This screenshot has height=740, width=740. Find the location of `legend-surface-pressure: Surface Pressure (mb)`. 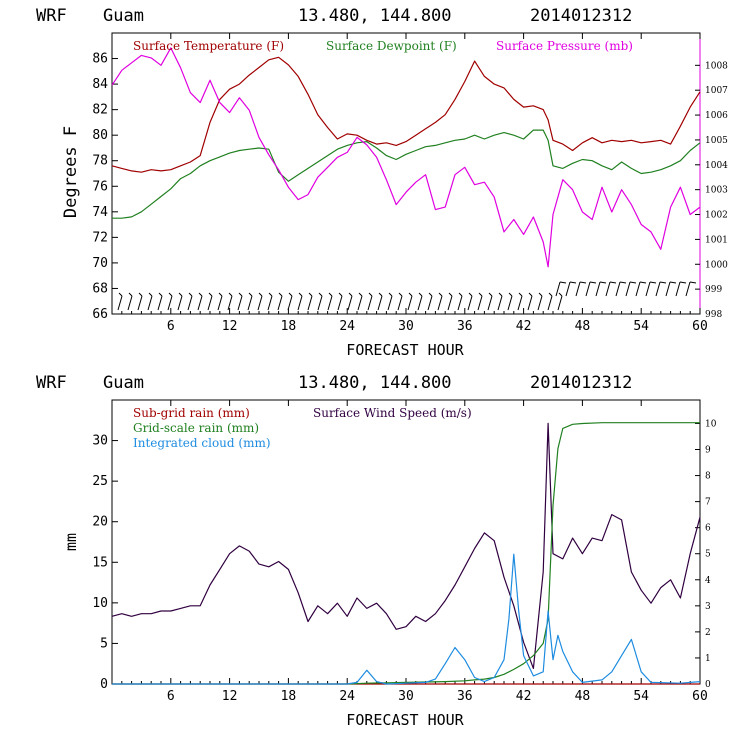

legend-surface-pressure: Surface Pressure (mb) is located at coordinates (564, 46).